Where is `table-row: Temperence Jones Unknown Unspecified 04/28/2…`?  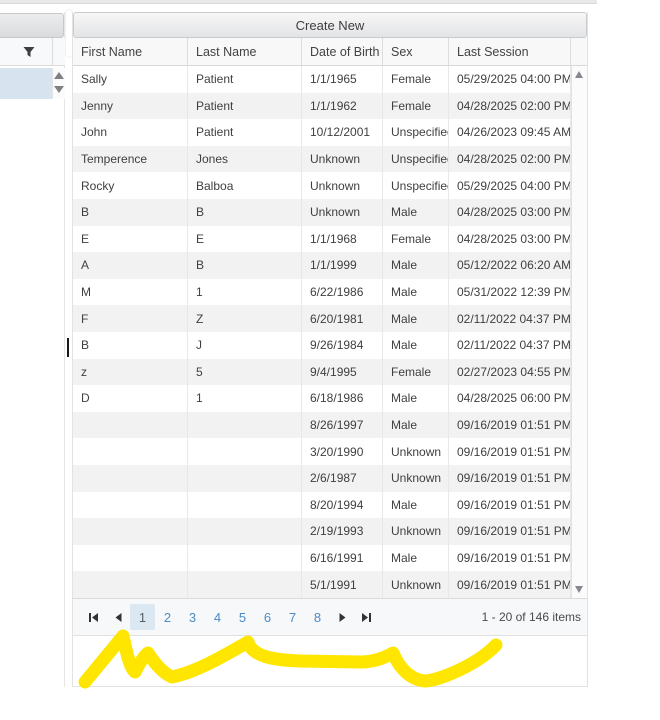
table-row: Temperence Jones Unknown Unspecified 04/28/2… is located at coordinates (322, 159).